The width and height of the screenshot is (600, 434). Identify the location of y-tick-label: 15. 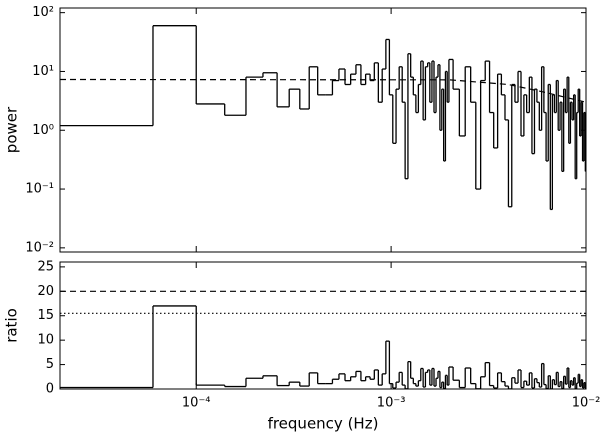
(45, 315).